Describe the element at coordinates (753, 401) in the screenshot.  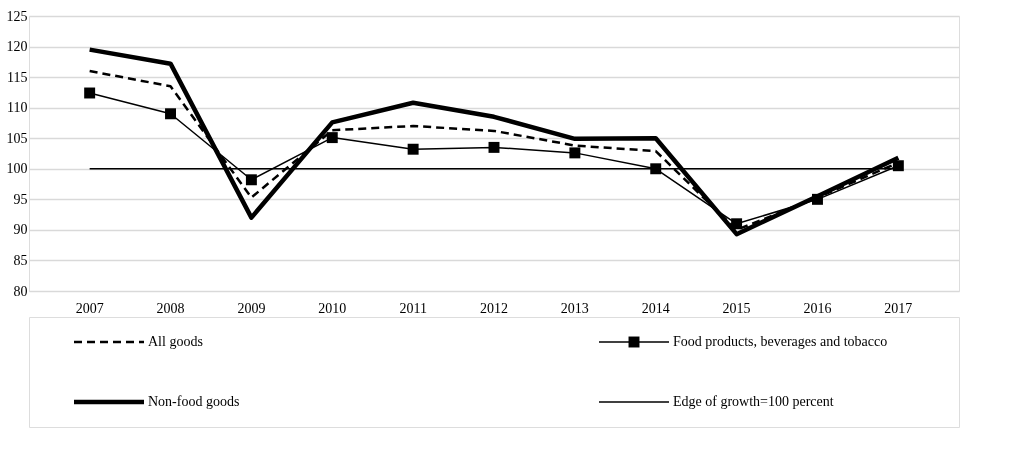
I see `legend-label: Edge of growth=100 percent` at that location.